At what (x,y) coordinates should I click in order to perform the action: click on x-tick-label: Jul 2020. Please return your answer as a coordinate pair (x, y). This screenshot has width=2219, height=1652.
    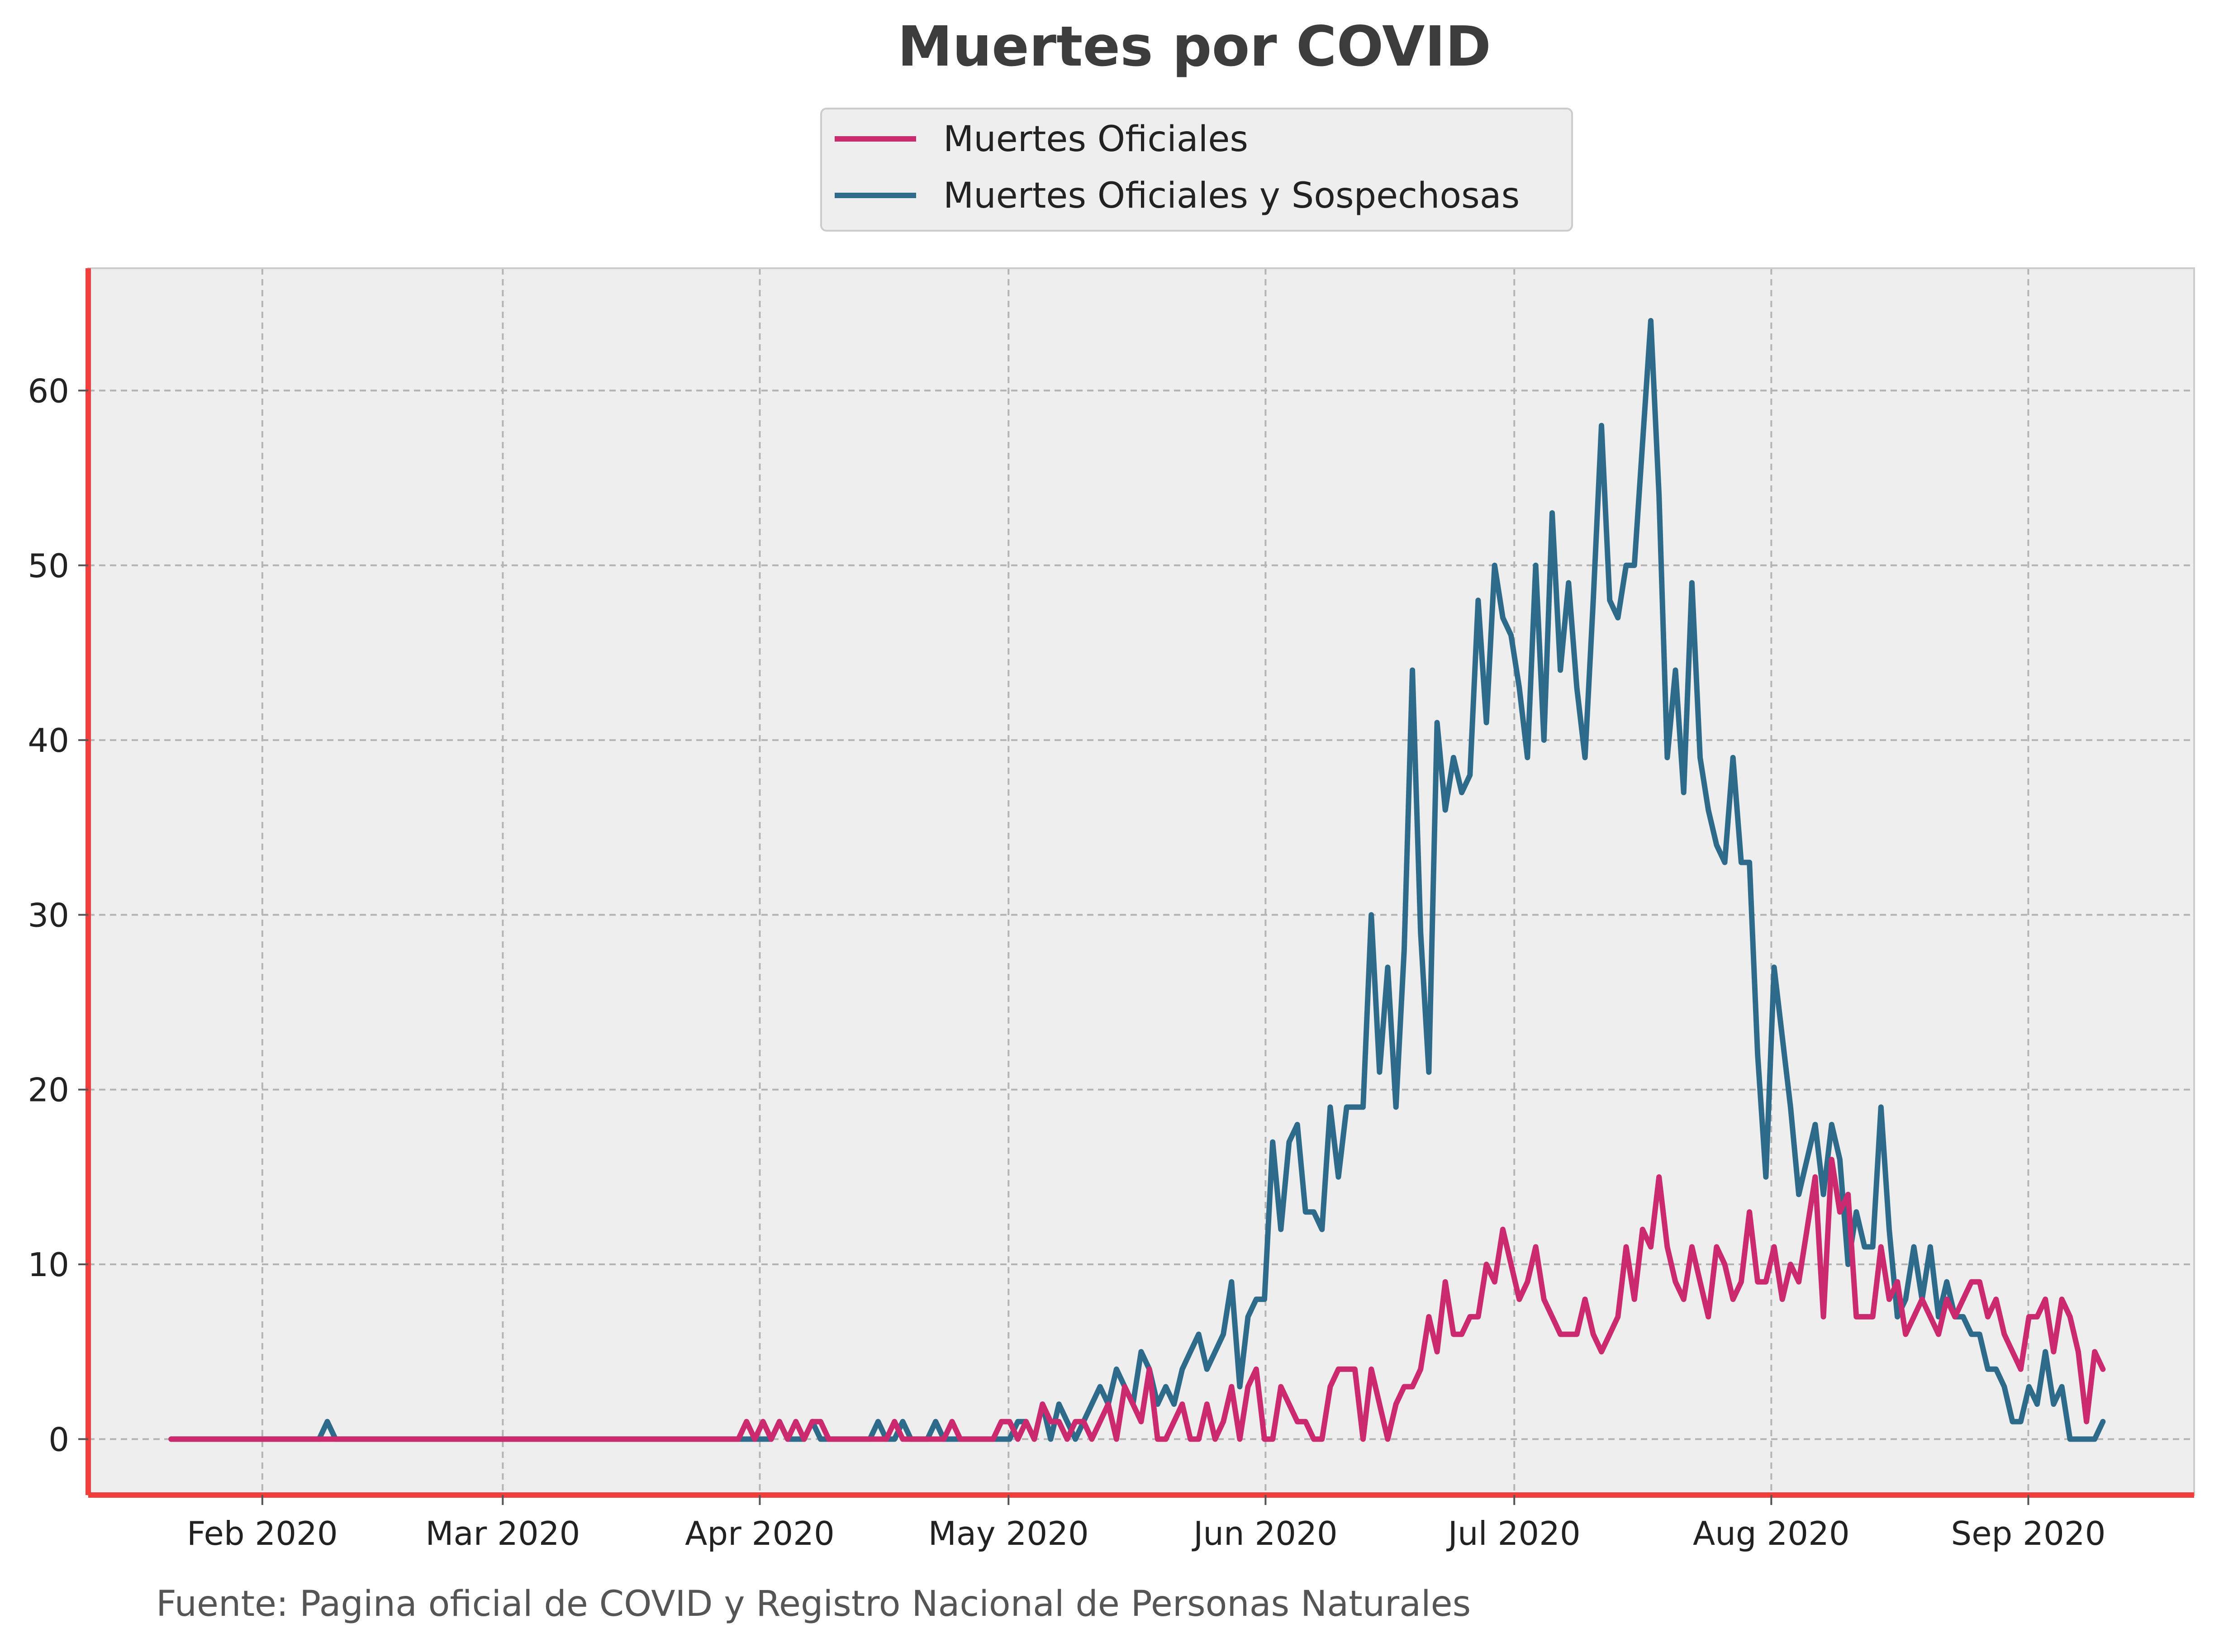
    Looking at the image, I should click on (1513, 1533).